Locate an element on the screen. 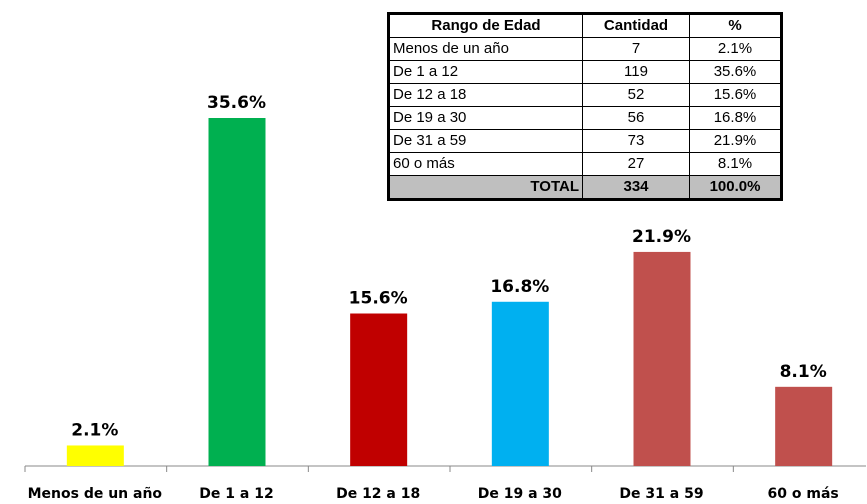 The height and width of the screenshot is (504, 867). table-cell: 35.6% is located at coordinates (735, 72).